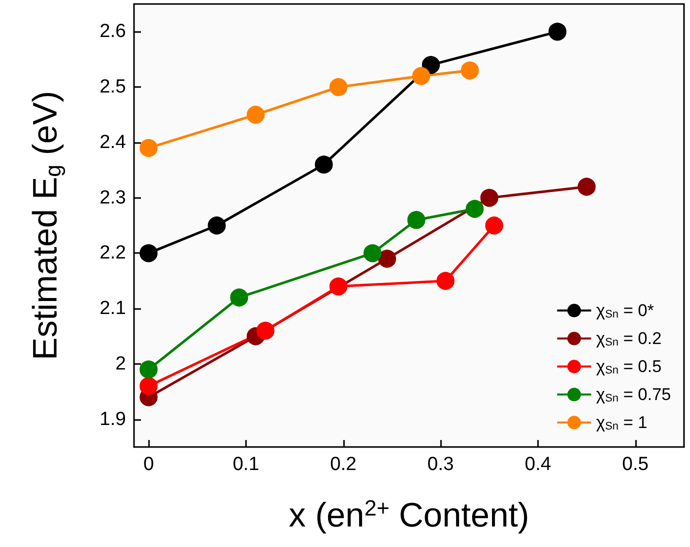  What do you see at coordinates (440, 464) in the screenshot?
I see `x-tick-label: 0.3` at bounding box center [440, 464].